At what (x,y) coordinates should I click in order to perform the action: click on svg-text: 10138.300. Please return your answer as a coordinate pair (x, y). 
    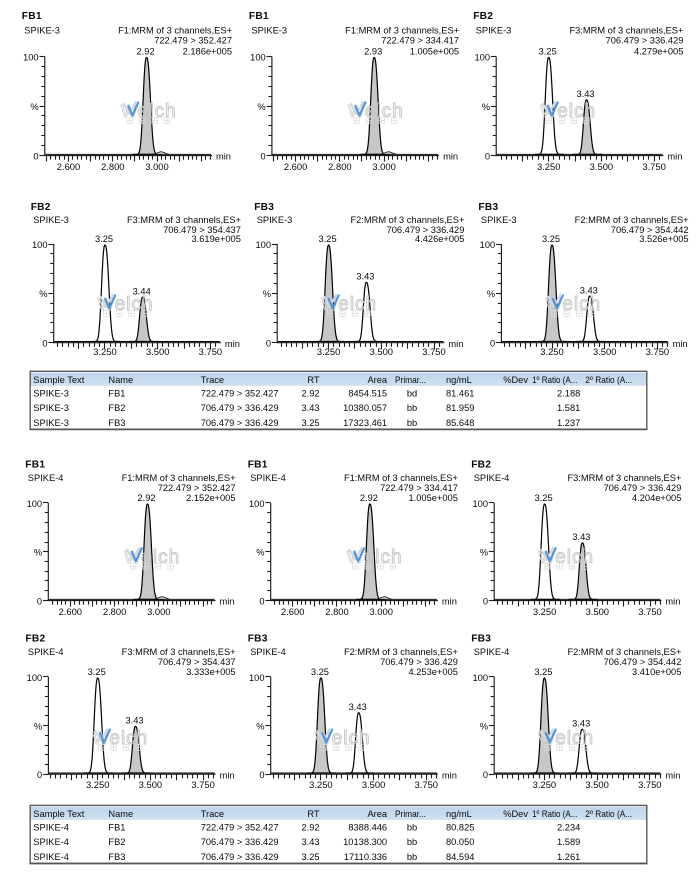
    Looking at the image, I should click on (365, 842).